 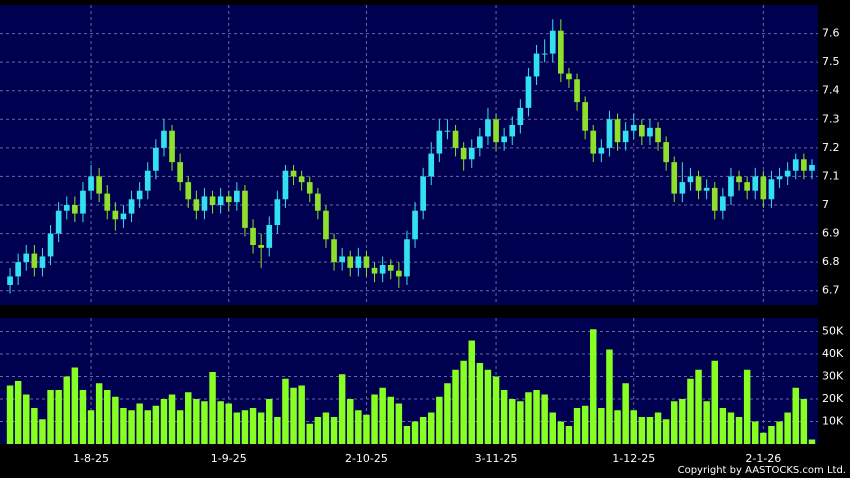 I want to click on x-tick-label: 3-11-25, so click(x=496, y=458).